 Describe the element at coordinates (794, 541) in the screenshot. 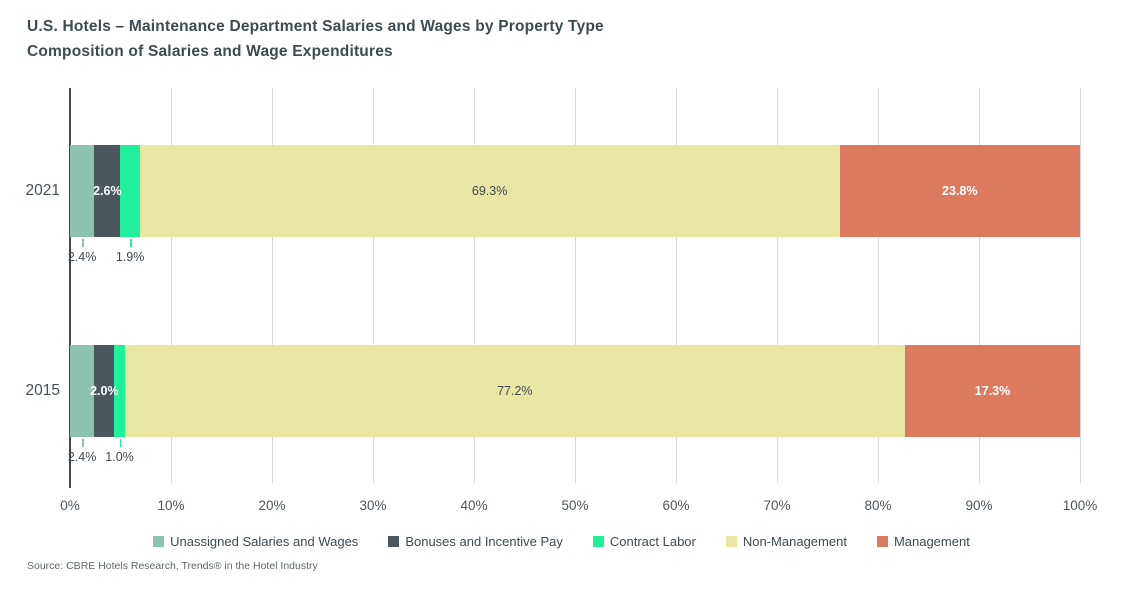

I see `legend-item-label: Non-Management` at that location.